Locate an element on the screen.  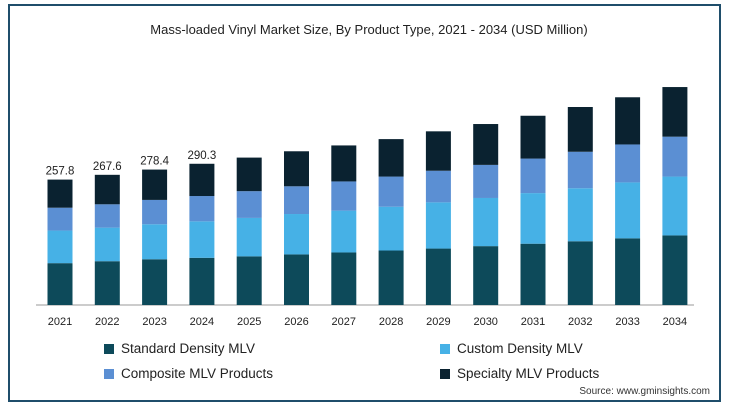
bar-segment-2026-s1 is located at coordinates (296, 234).